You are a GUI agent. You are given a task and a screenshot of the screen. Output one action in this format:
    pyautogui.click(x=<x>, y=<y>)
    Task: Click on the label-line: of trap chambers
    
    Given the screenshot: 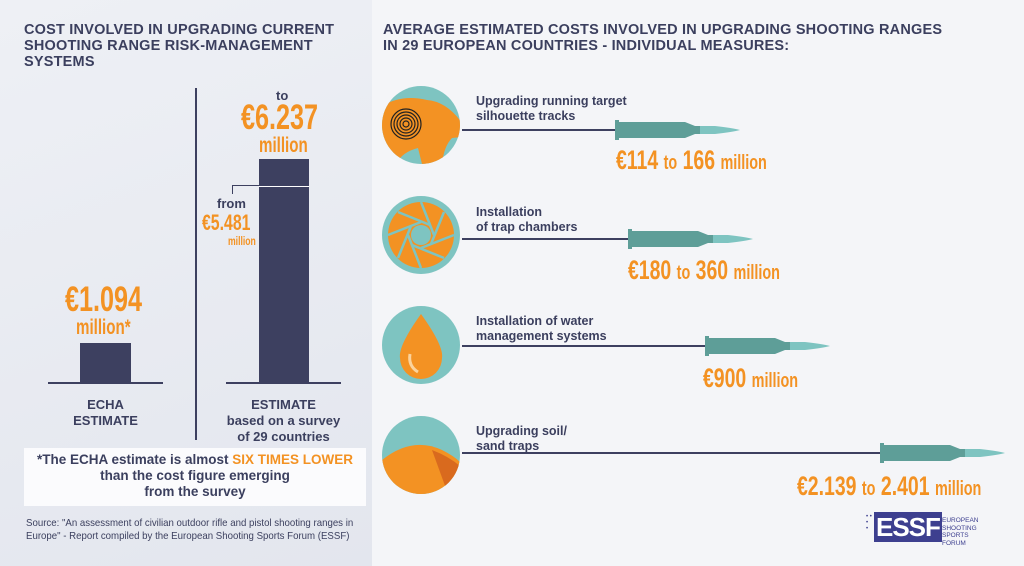 What is the action you would take?
    pyautogui.click(x=527, y=227)
    